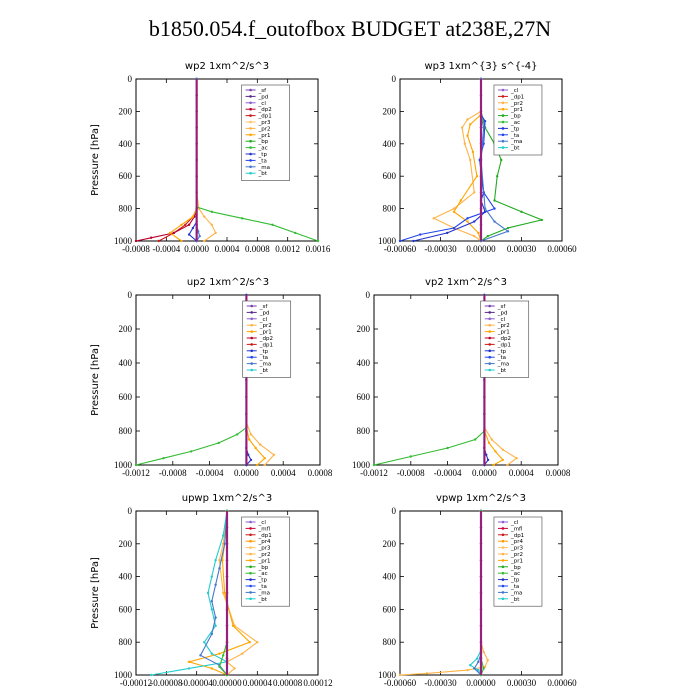 The height and width of the screenshot is (700, 700). What do you see at coordinates (521, 473) in the screenshot?
I see `x-tick-label: 0.0004` at bounding box center [521, 473].